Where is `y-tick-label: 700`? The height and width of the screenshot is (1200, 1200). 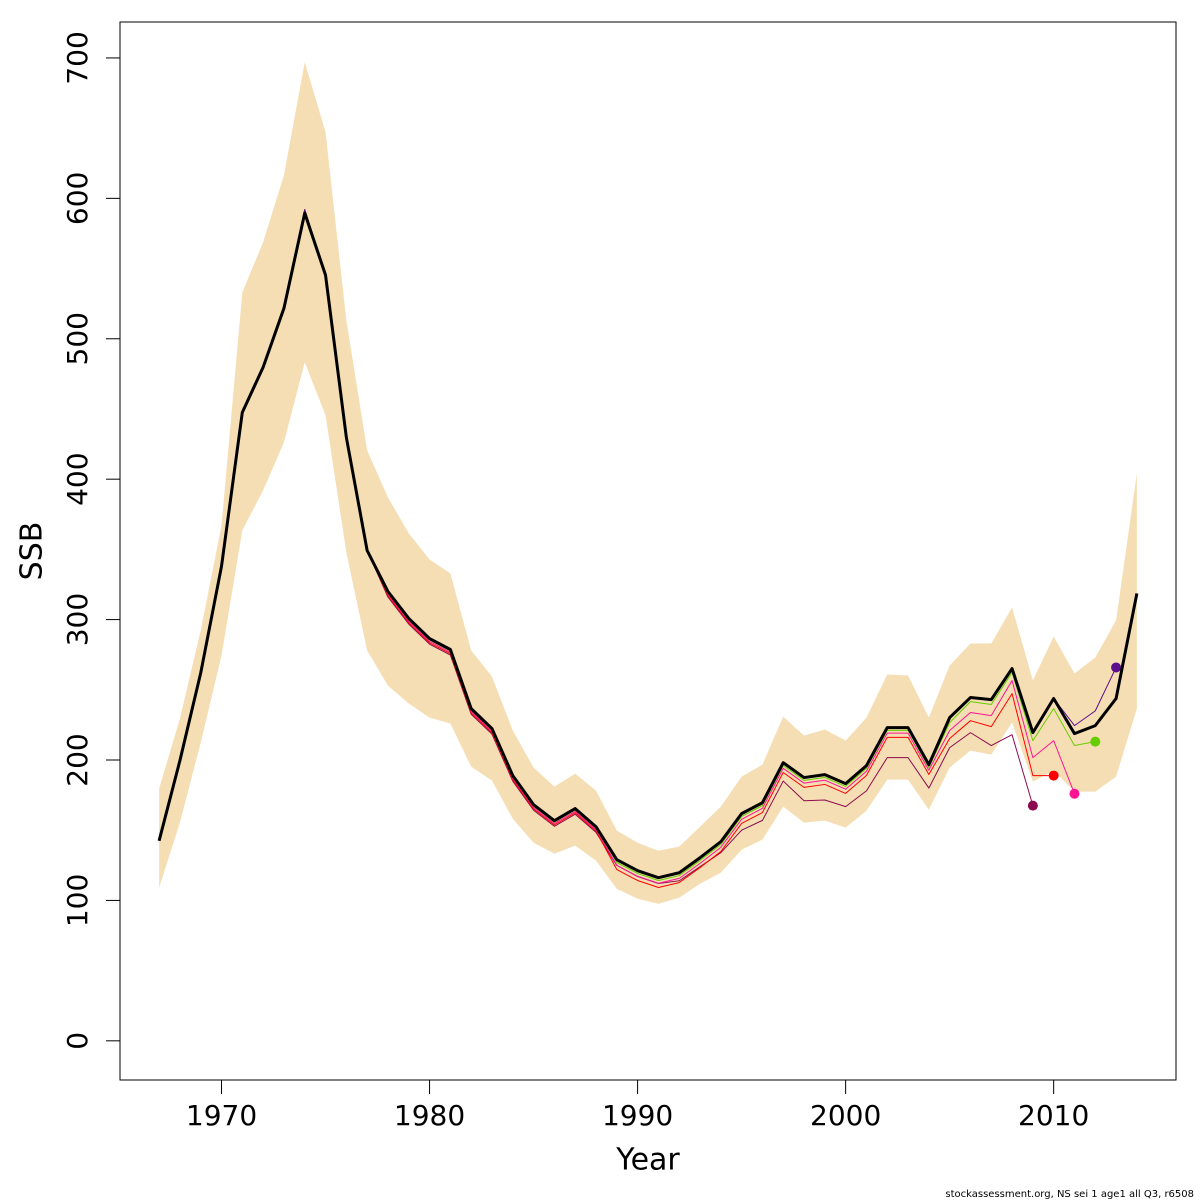 y-tick-label: 700 is located at coordinates (77, 57).